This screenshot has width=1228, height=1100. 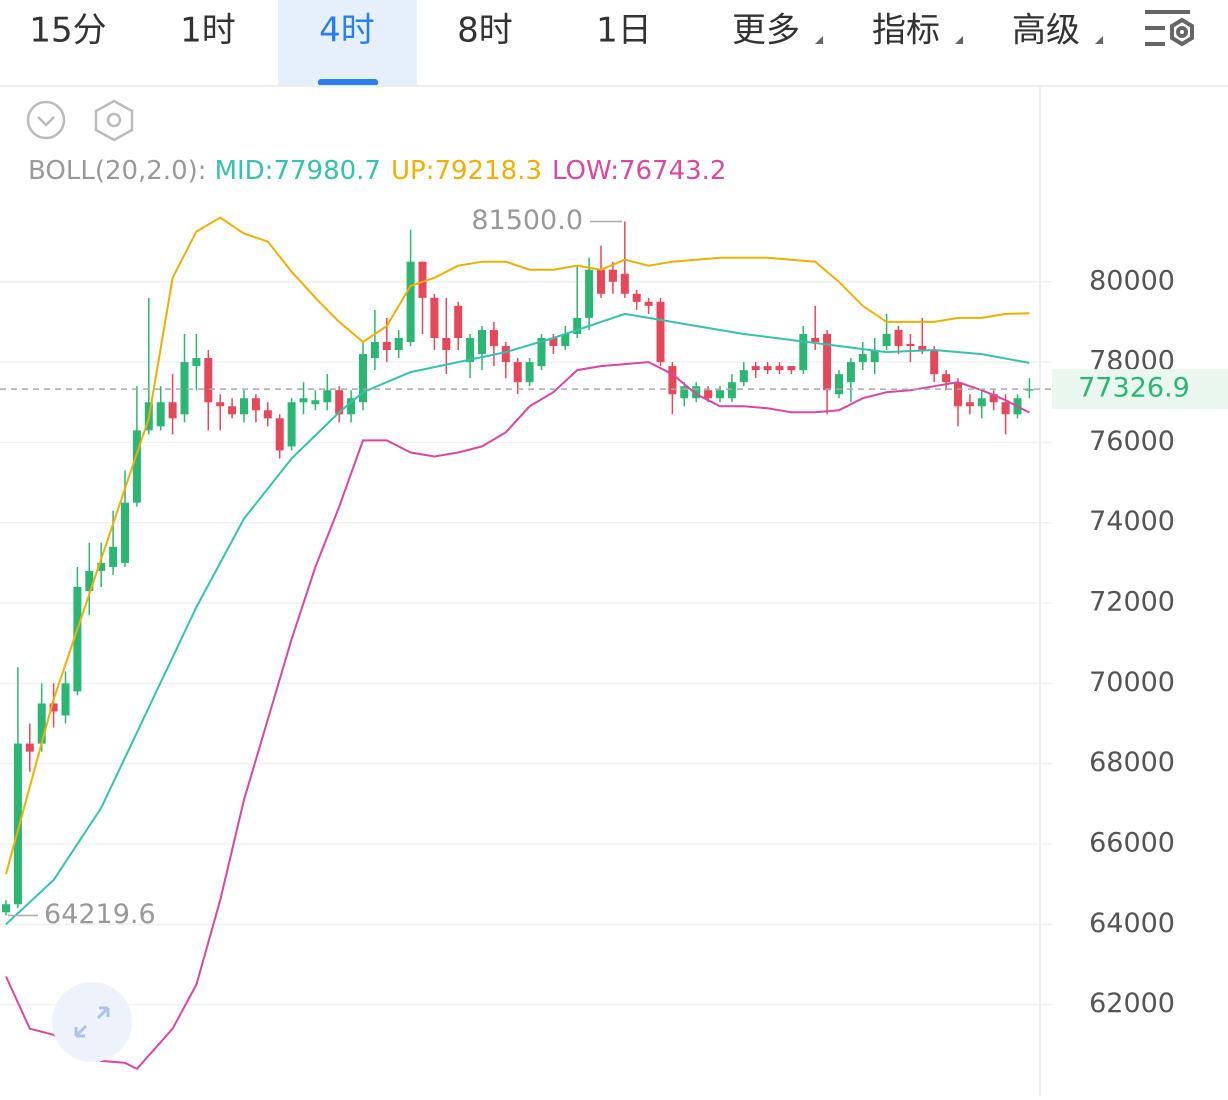 I want to click on tab: 15分, so click(x=67, y=31).